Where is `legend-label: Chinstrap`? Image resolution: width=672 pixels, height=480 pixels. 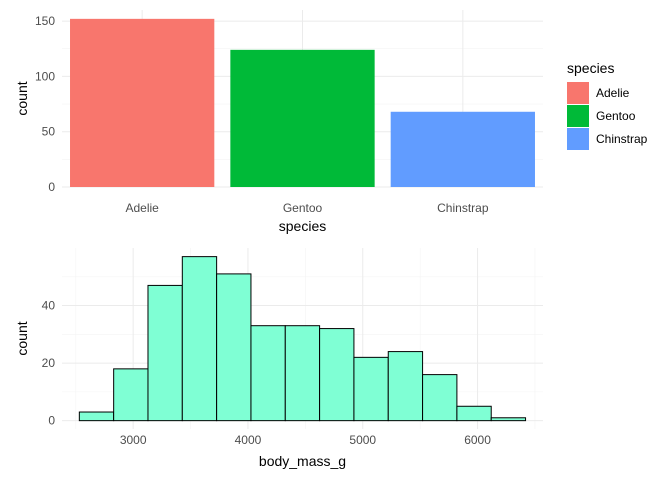 legend-label: Chinstrap is located at coordinates (622, 139).